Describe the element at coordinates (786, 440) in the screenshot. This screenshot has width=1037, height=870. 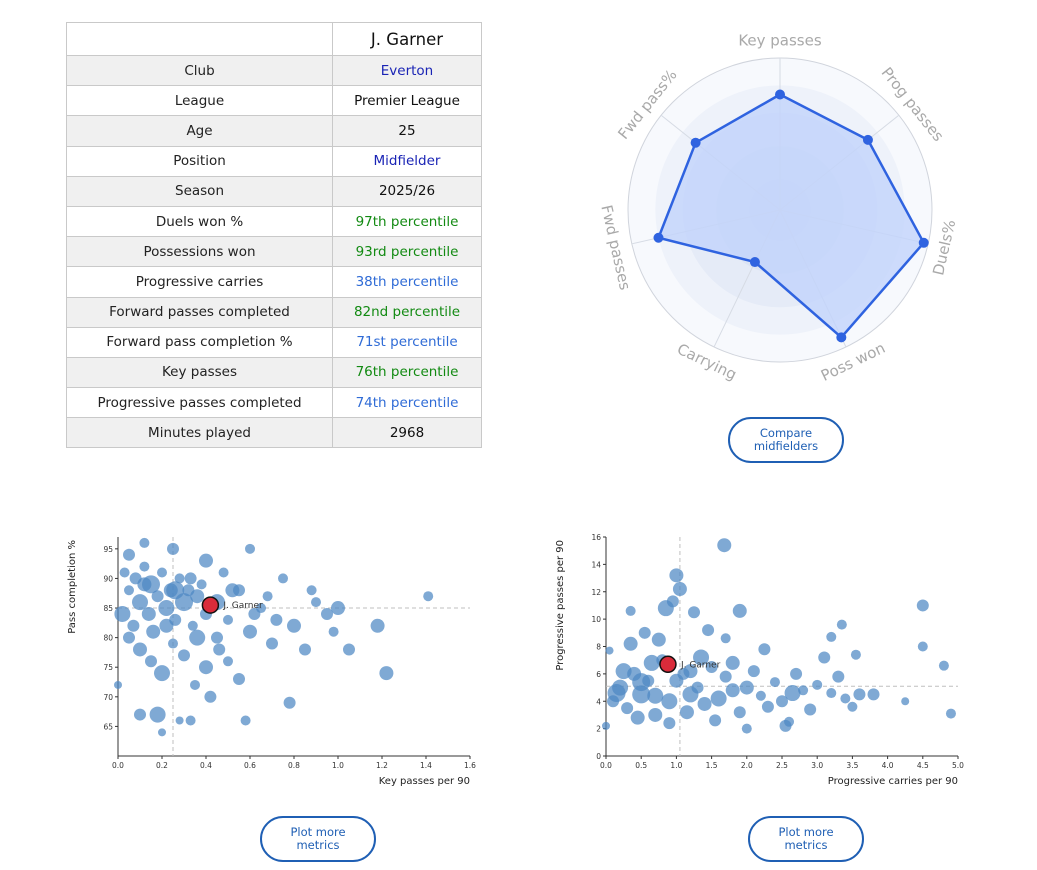
I see `compare-midfielders-button: Compare midfielders` at that location.